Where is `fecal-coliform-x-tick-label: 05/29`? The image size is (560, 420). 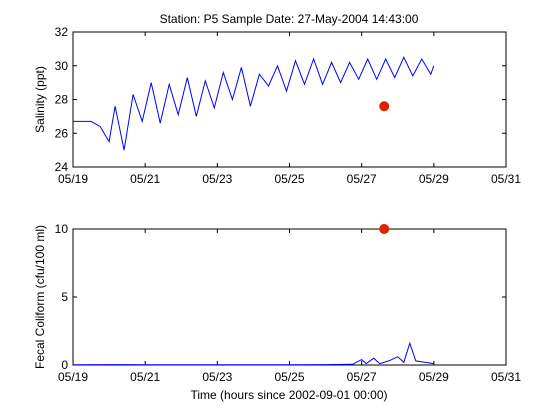
fecal-coliform-x-tick-label: 05/29 is located at coordinates (434, 377).